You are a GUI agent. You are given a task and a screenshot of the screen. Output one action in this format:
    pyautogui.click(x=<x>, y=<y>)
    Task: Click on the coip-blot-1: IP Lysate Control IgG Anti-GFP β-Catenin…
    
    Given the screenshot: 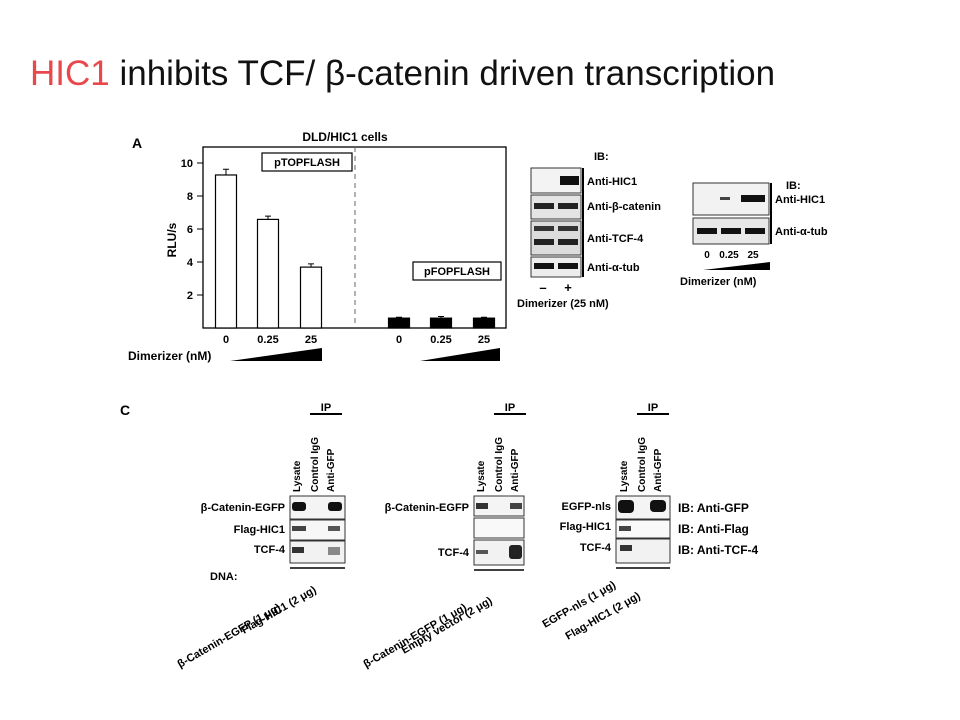 What is the action you would take?
    pyautogui.click(x=261, y=536)
    